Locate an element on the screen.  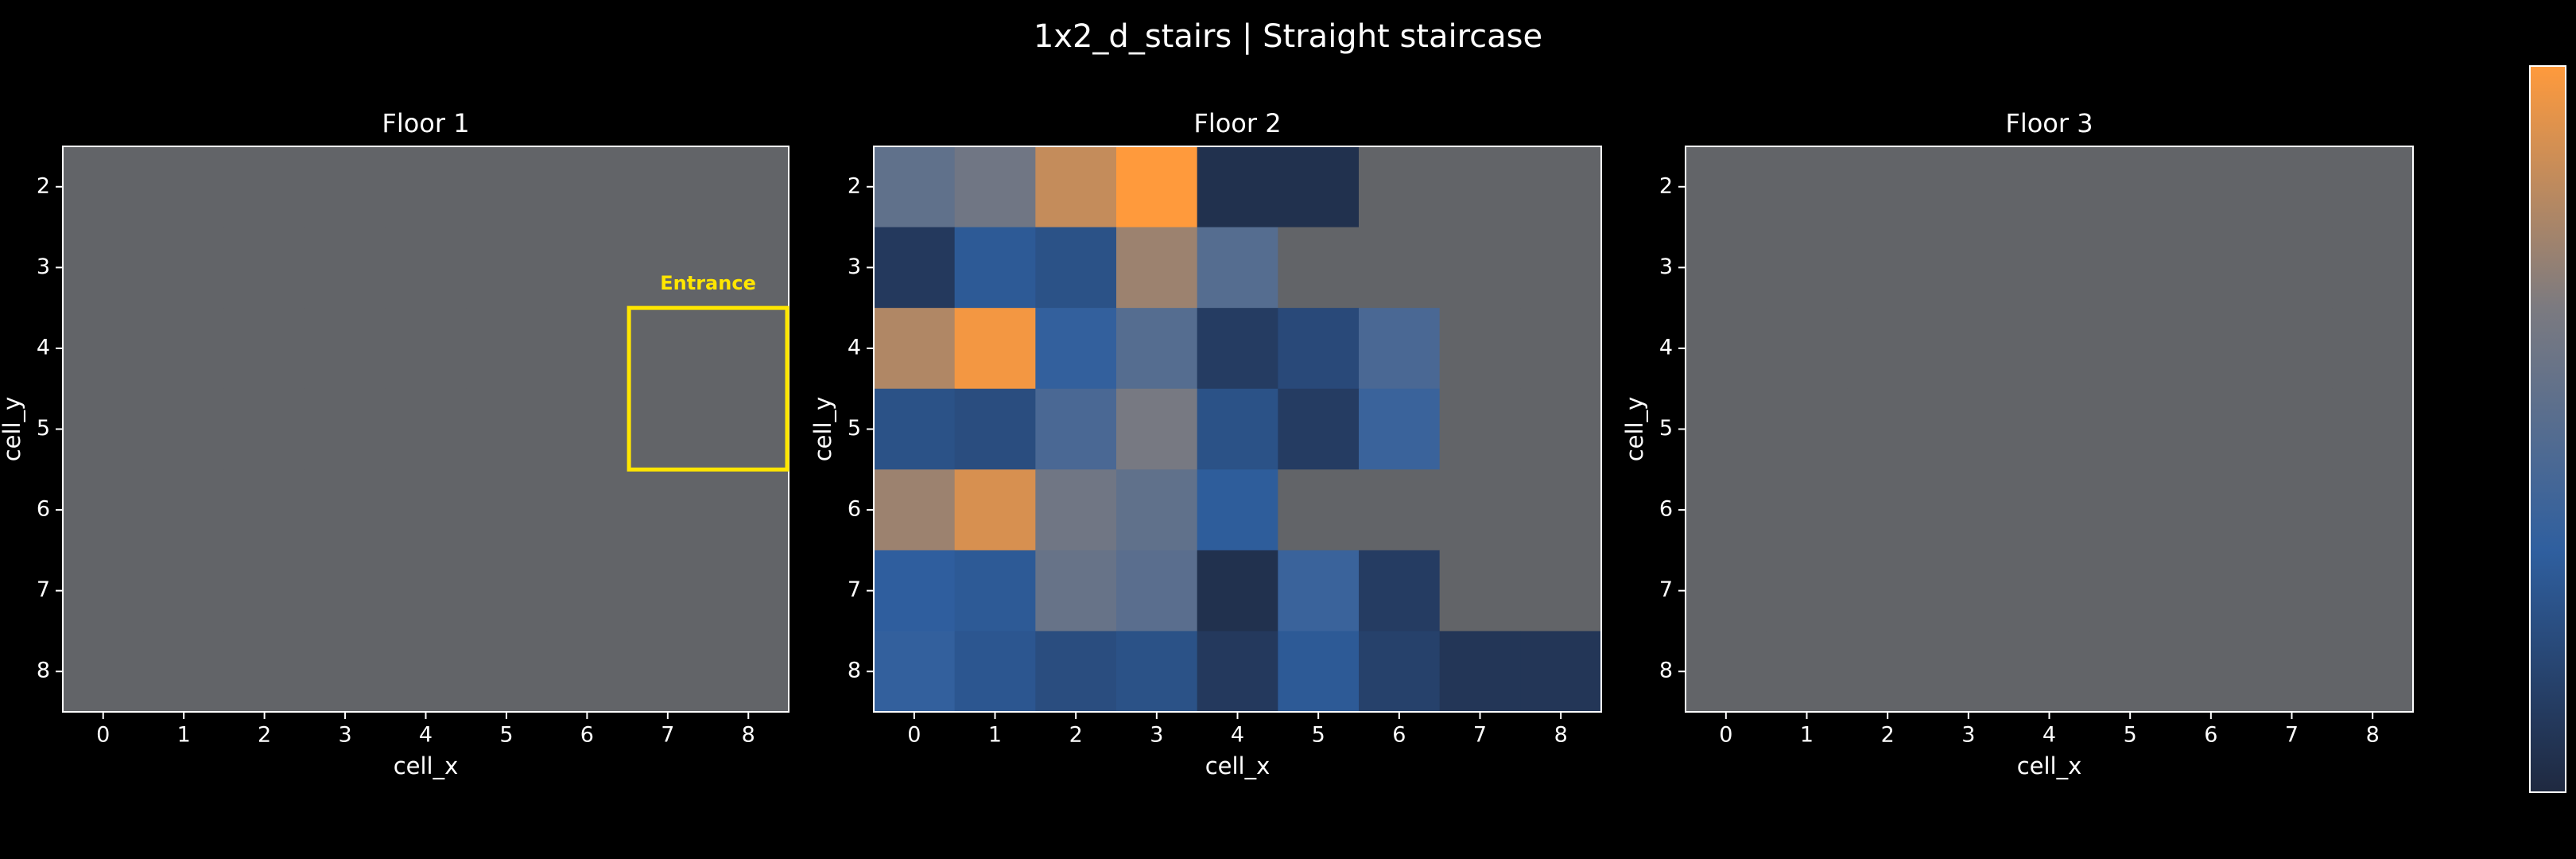
y-tick-label: 2 is located at coordinates (43, 185).